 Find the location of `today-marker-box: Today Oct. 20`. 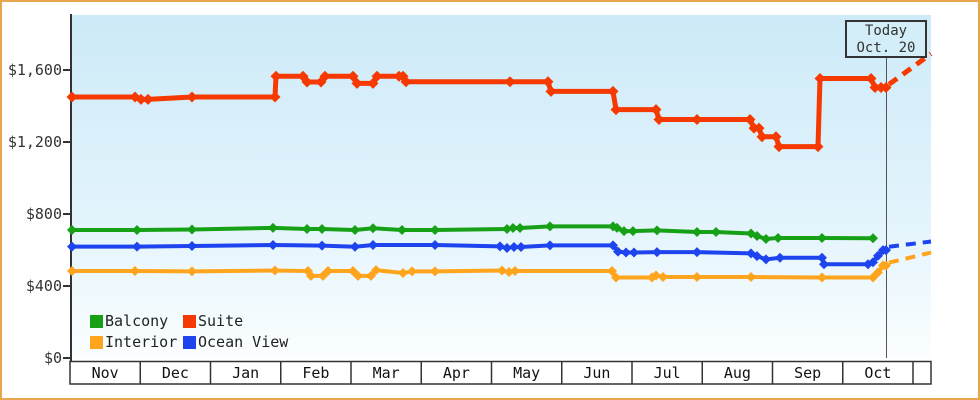

today-marker-box: Today Oct. 20 is located at coordinates (886, 39).